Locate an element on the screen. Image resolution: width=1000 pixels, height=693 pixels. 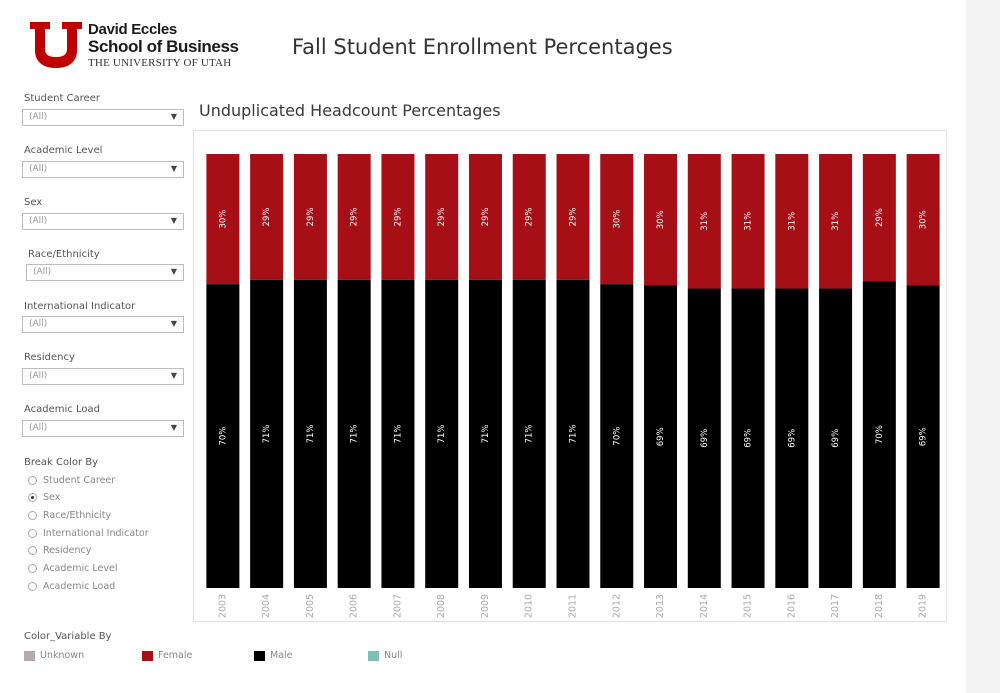
filter-sex-select: (All) ▼ is located at coordinates (103, 221).